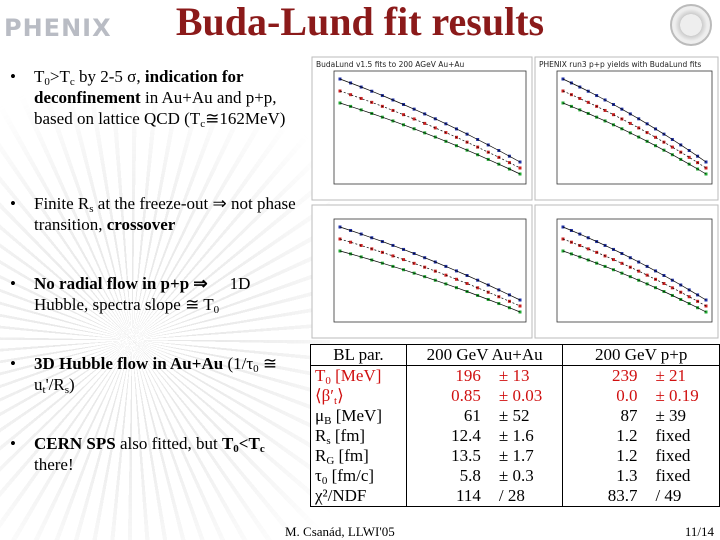 The height and width of the screenshot is (540, 720). Describe the element at coordinates (673, 435) in the screenshot. I see `error-cell: fixed` at that location.